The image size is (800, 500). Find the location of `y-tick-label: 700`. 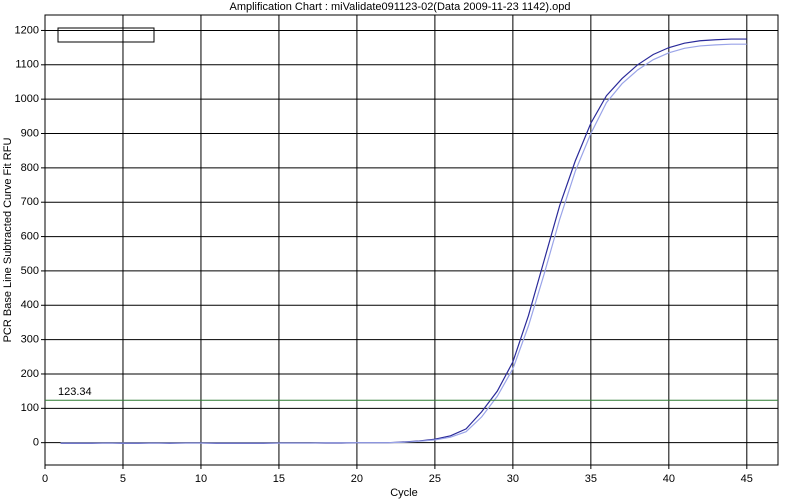

y-tick-label: 700 is located at coordinates (30, 202).